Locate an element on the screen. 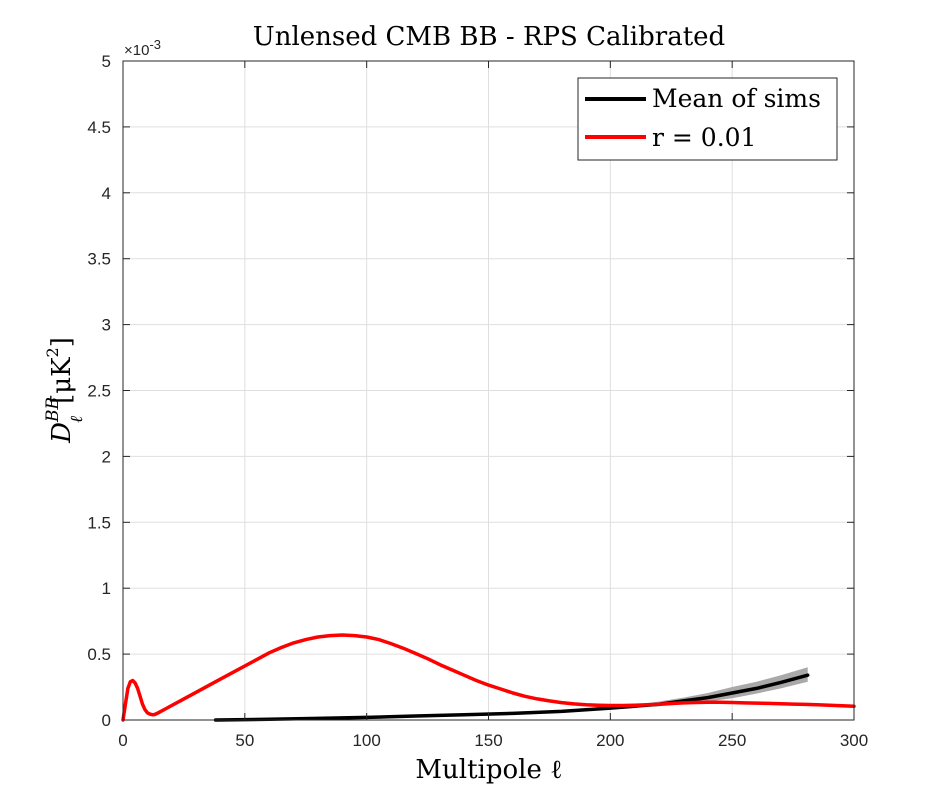 This screenshot has height=810, width=945. series-lines is located at coordinates (488, 677).